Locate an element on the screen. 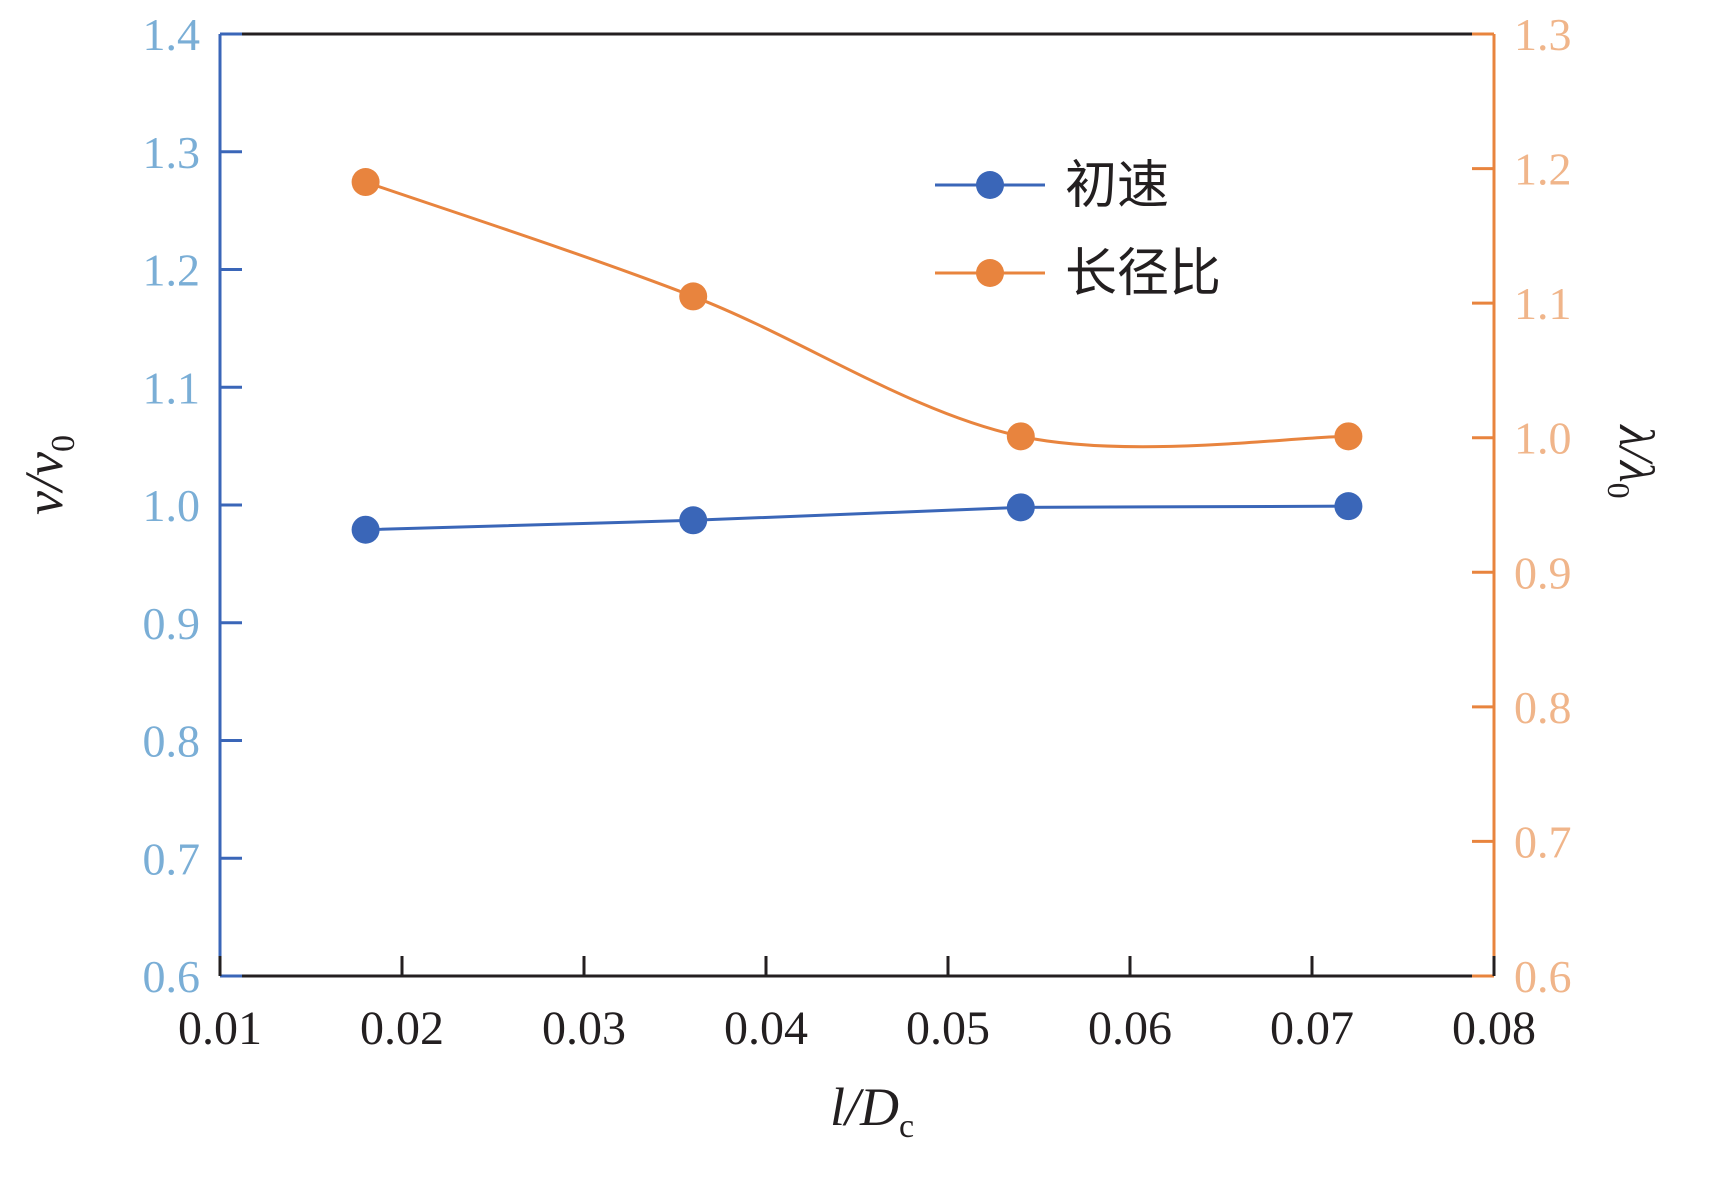 The image size is (1711, 1179). y-right-tick-label: 1.0 is located at coordinates (1543, 438).